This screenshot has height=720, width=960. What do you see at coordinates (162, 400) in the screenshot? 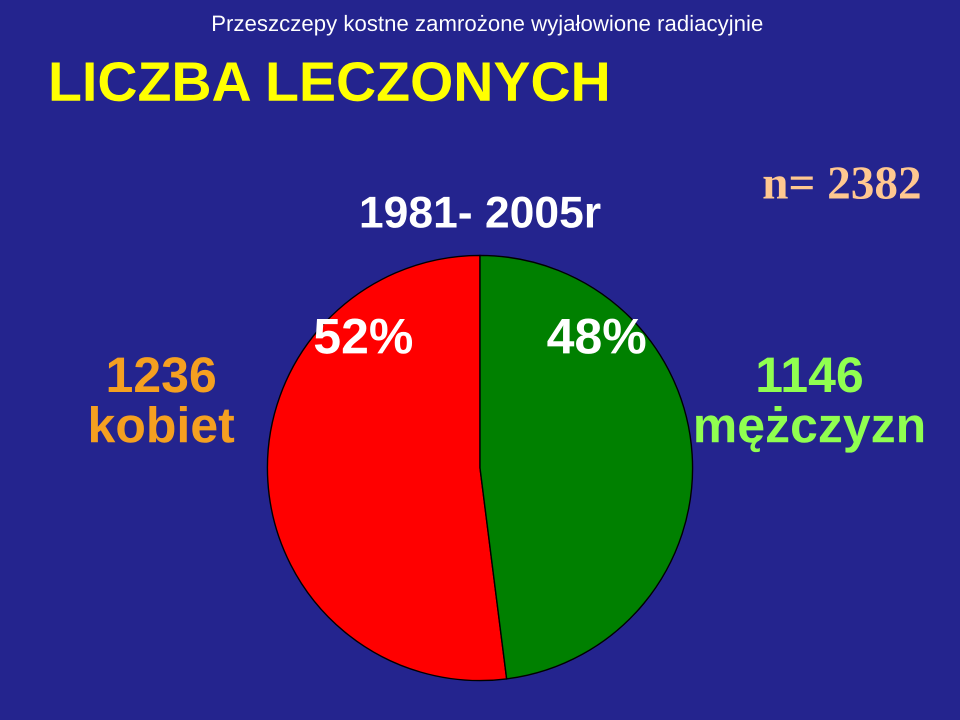
I see `slice-label: 1236 kobiet` at bounding box center [162, 400].